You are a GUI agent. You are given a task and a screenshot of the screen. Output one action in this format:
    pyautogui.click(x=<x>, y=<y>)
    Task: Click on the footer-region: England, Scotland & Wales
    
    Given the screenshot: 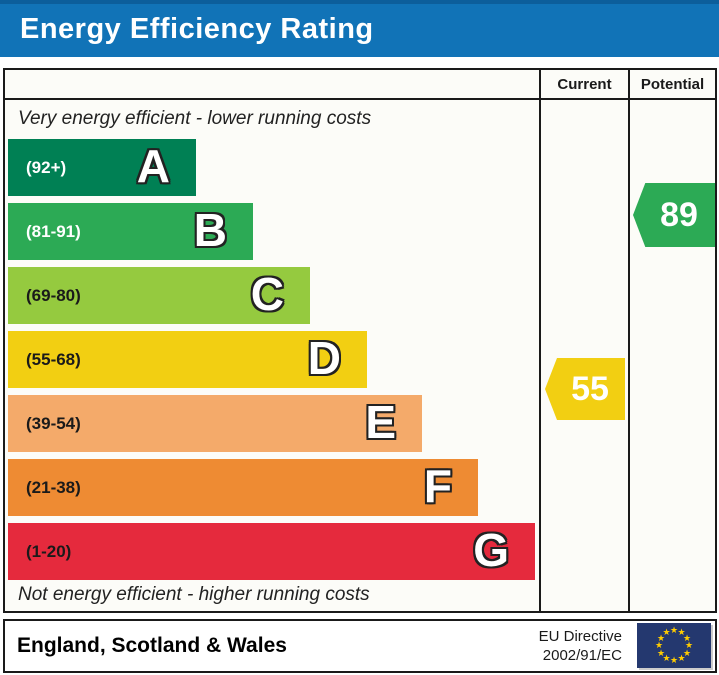 What is the action you would take?
    pyautogui.click(x=152, y=645)
    